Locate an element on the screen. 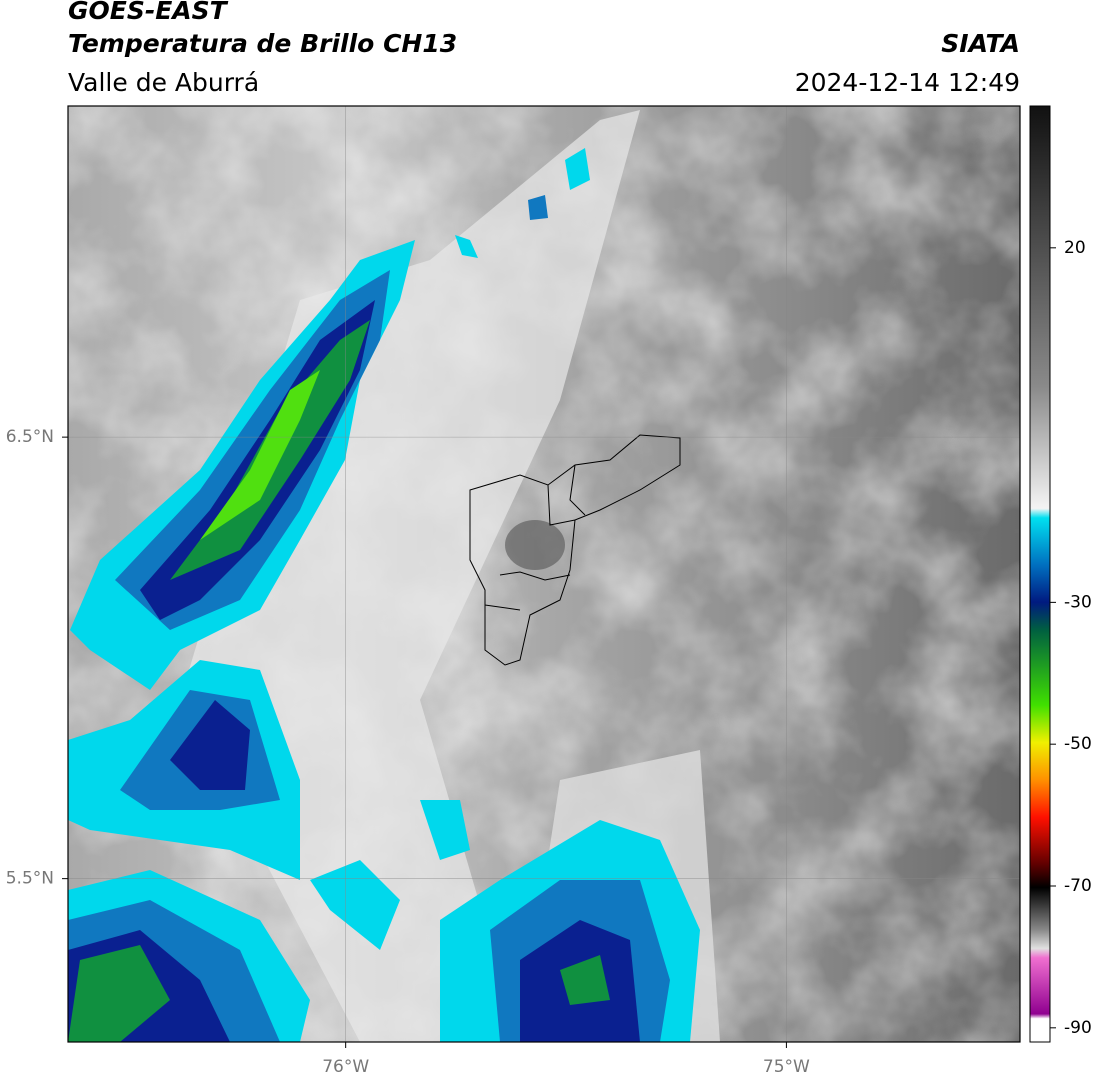  title: GOES-EAST is located at coordinates (148, 12).